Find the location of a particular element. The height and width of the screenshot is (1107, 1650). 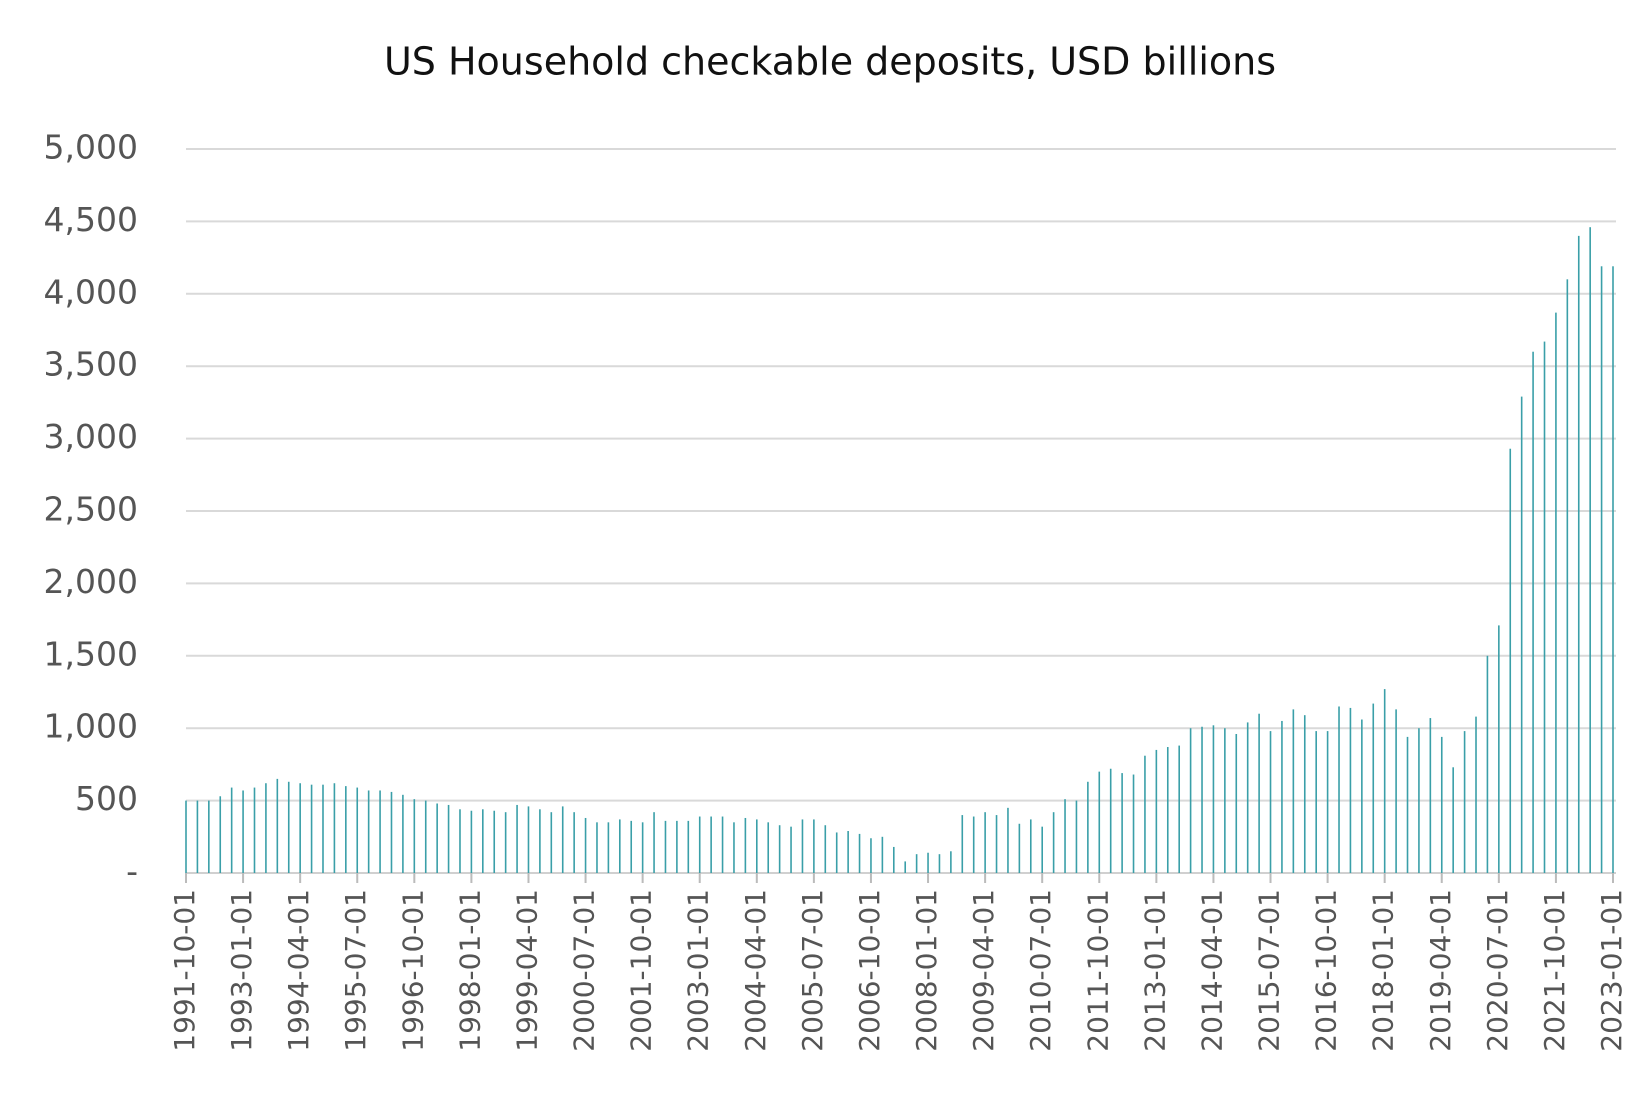

x-tick-label: 1999-04-01 is located at coordinates (526, 970).